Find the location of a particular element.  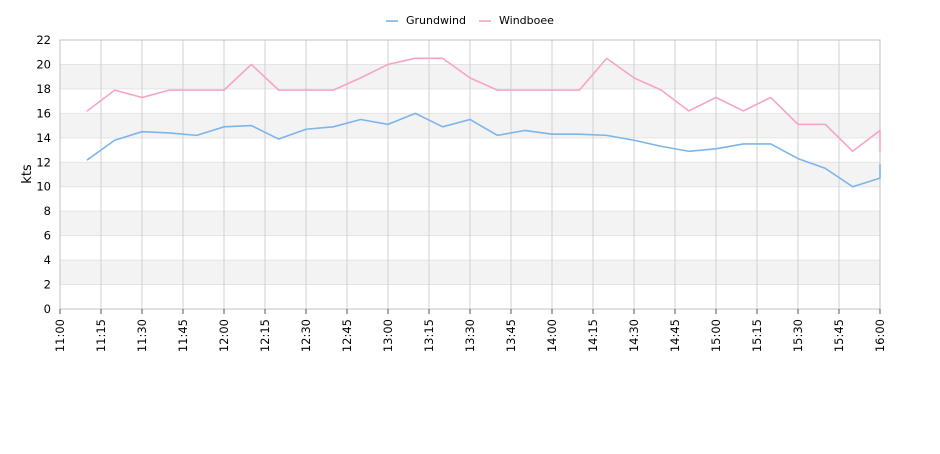

x-tick-label: 16:00 is located at coordinates (880, 335).